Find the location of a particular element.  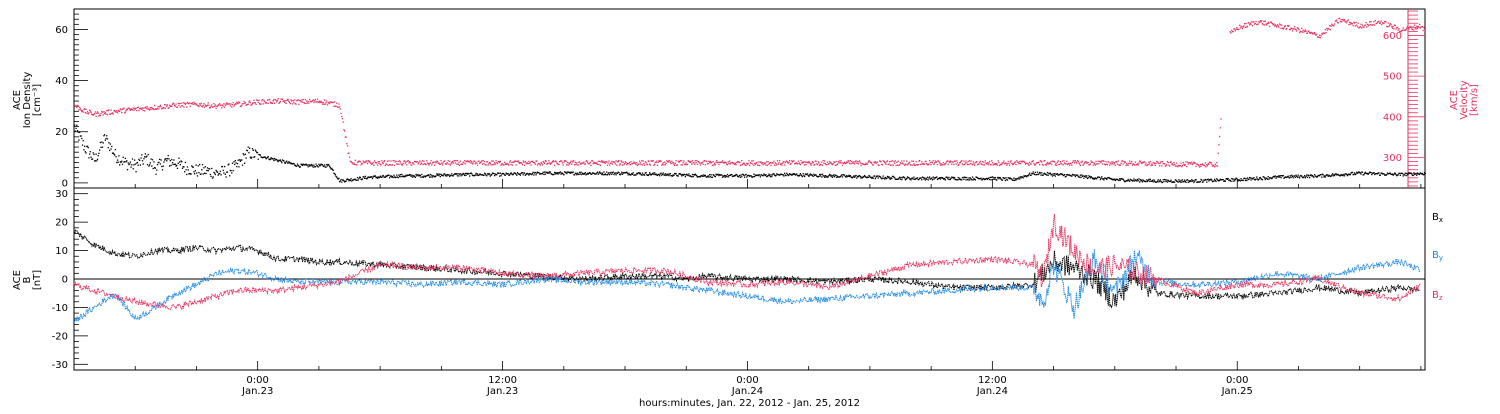

density-axis-label-line: ACE is located at coordinates (17, 100).